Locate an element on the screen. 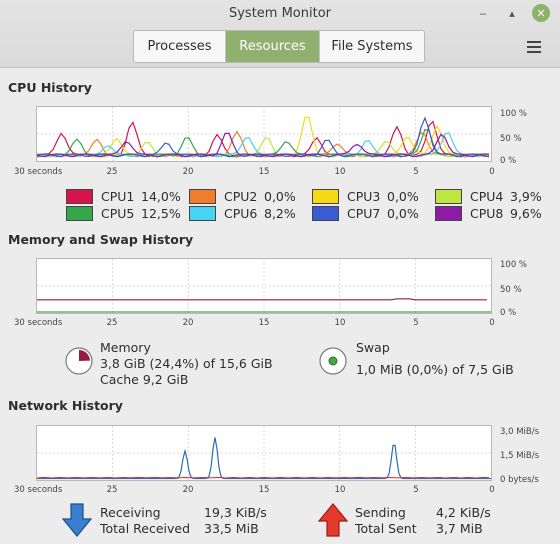 Image resolution: width=560 pixels, height=544 pixels. total-received-value: 33,5 MiB is located at coordinates (231, 528).